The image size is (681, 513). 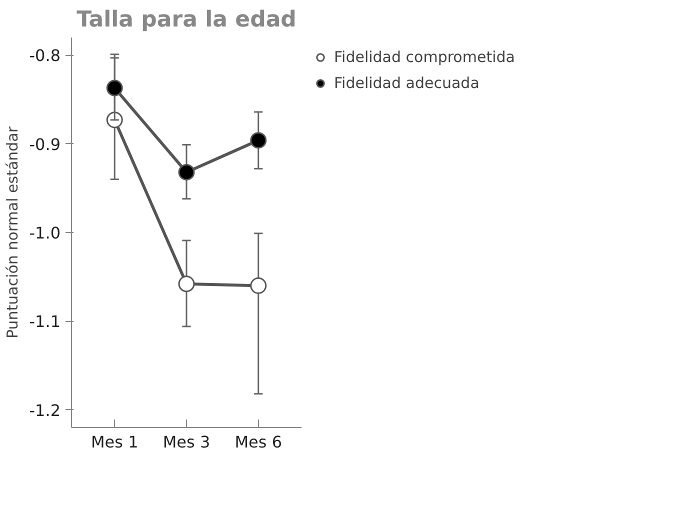 What do you see at coordinates (44, 144) in the screenshot?
I see `y-tick-label: -0.9` at bounding box center [44, 144].